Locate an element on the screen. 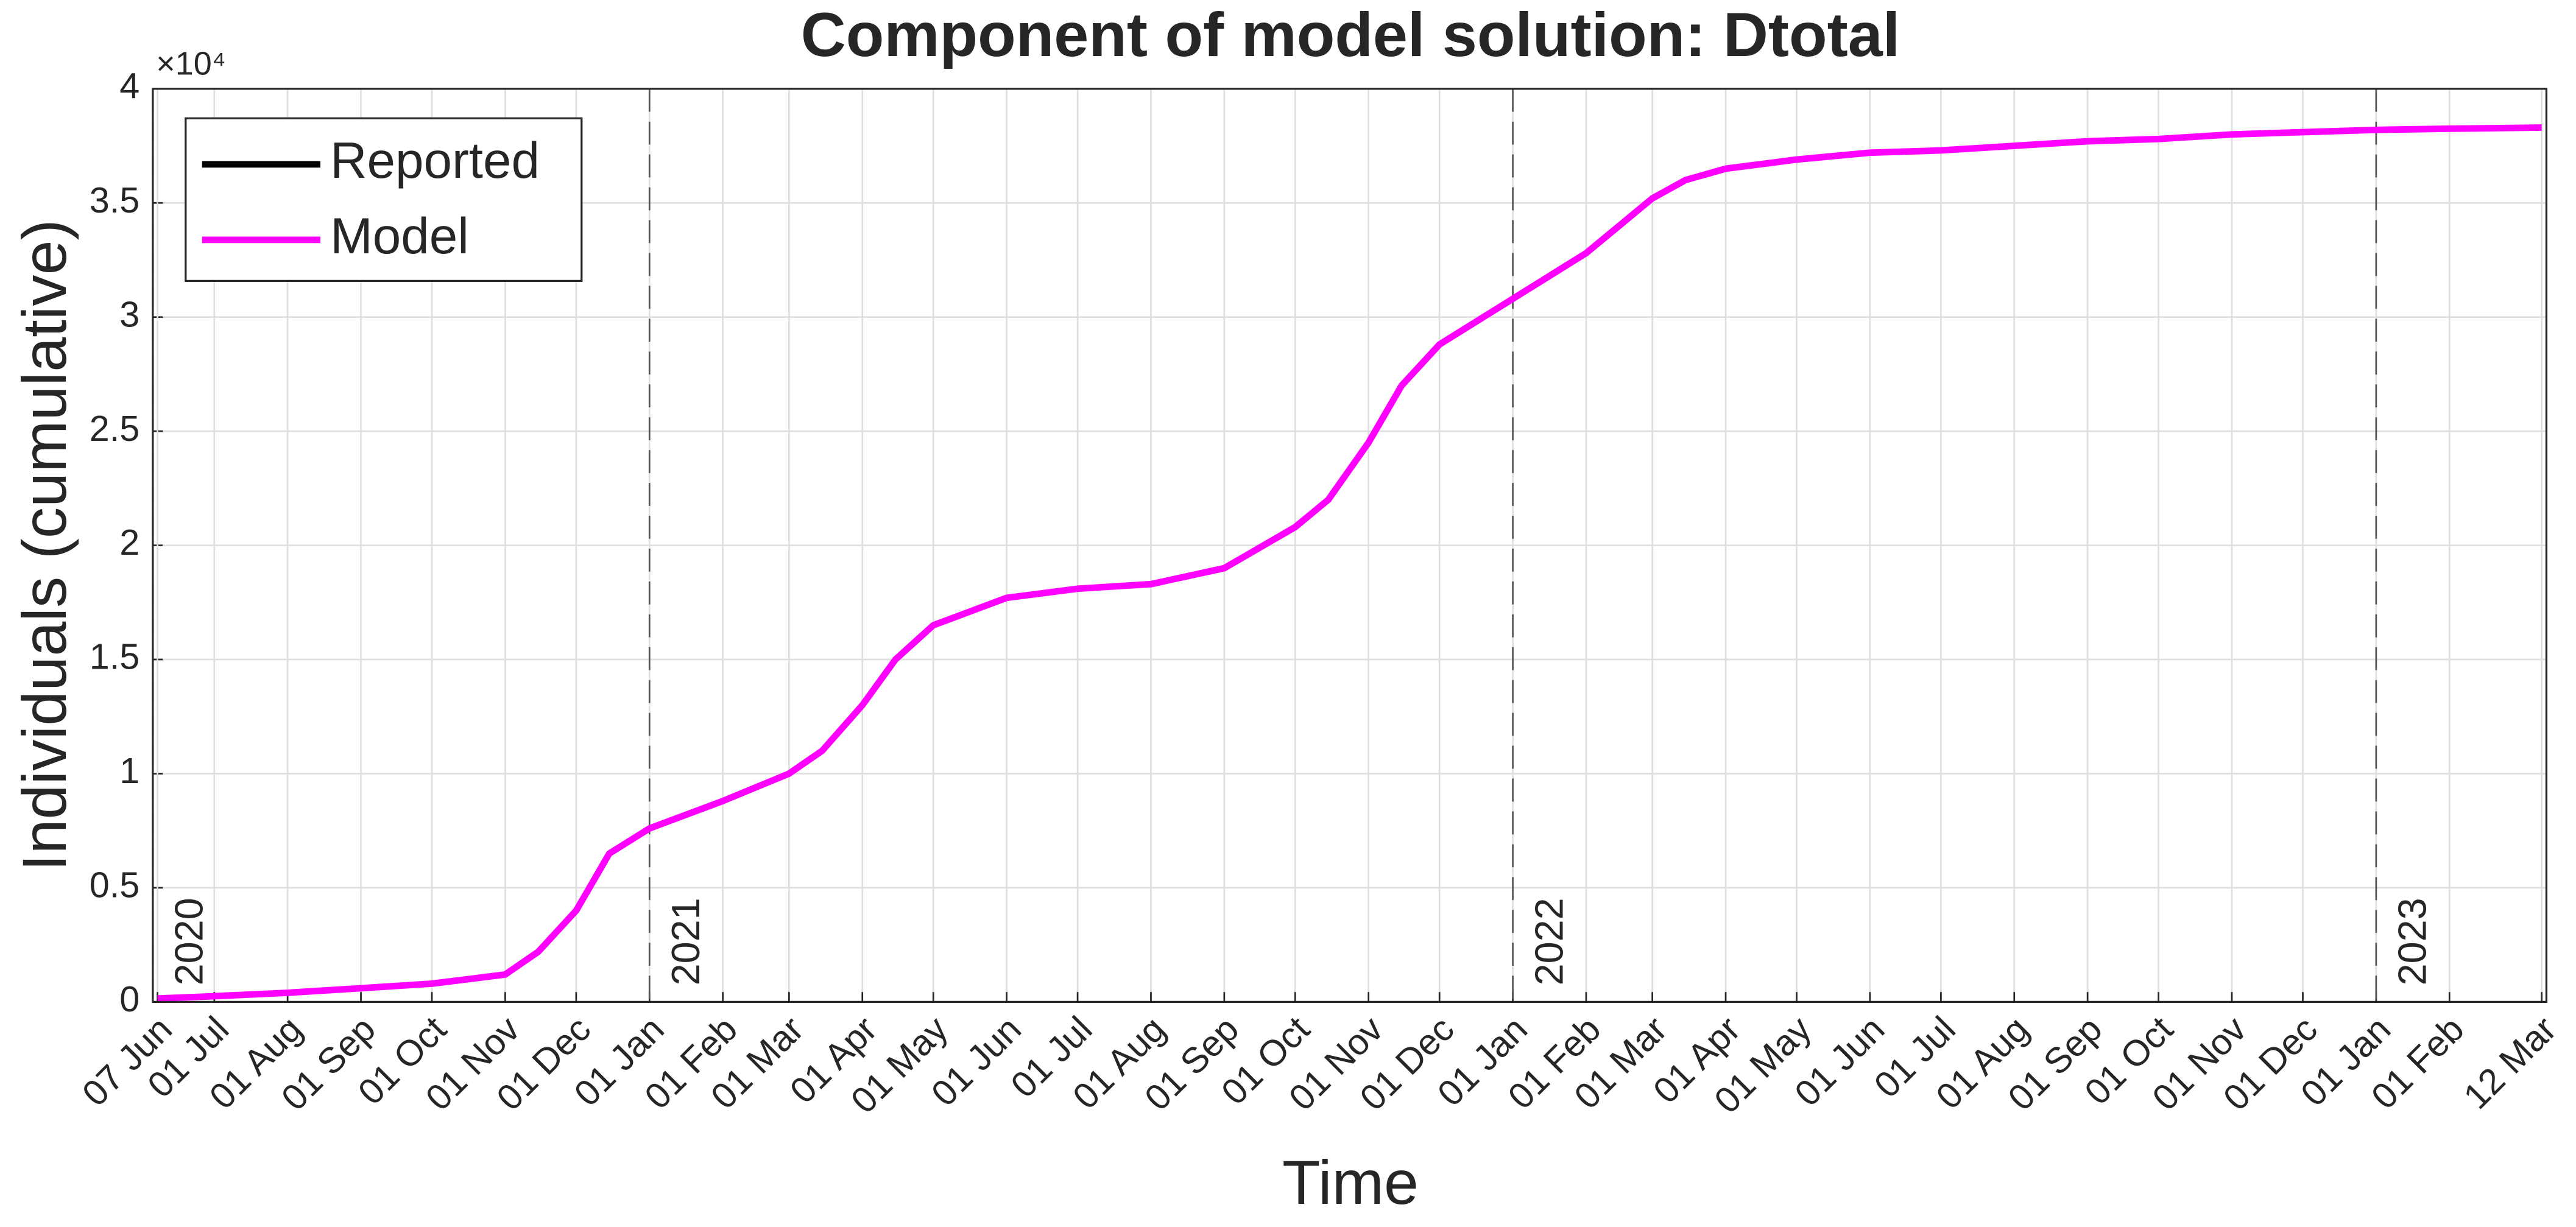  y-tick-label: 1.5 is located at coordinates (114, 656).